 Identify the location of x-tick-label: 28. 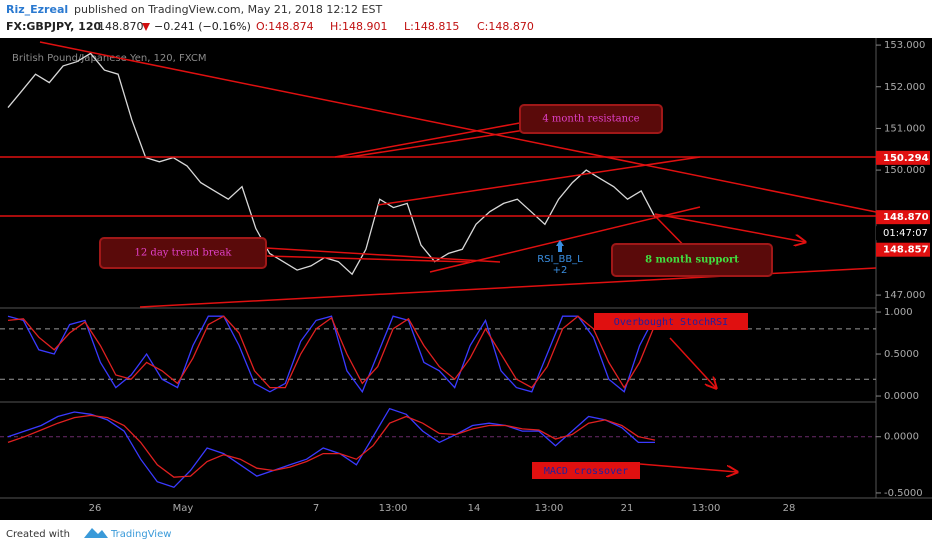
(789, 508).